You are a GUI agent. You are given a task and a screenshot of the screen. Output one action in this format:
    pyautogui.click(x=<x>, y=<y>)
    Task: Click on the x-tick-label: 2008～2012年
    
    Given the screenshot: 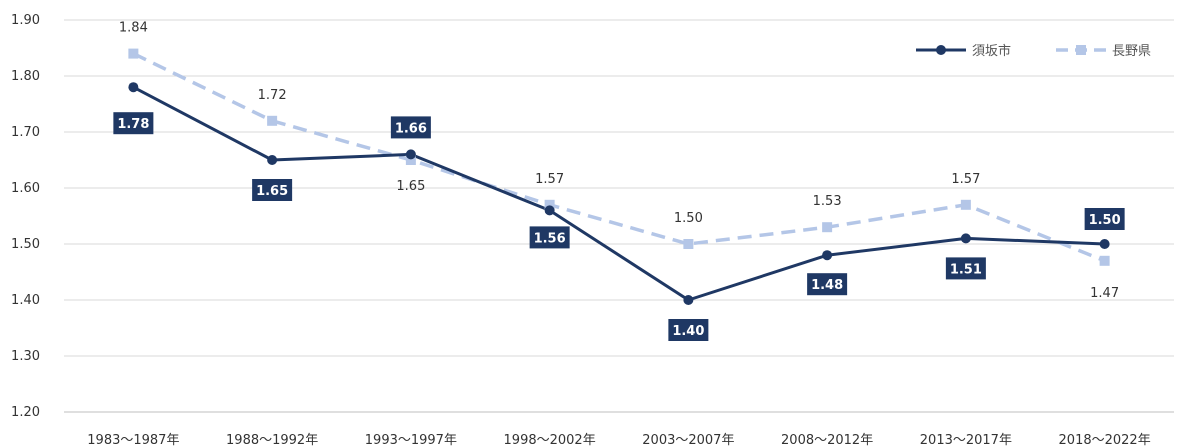 What is the action you would take?
    pyautogui.click(x=827, y=440)
    